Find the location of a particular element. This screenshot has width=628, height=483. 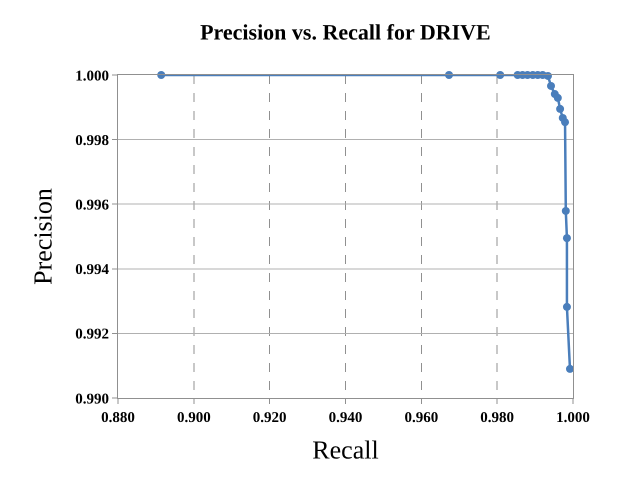

y-tick-label: 0.990 is located at coordinates (92, 399).